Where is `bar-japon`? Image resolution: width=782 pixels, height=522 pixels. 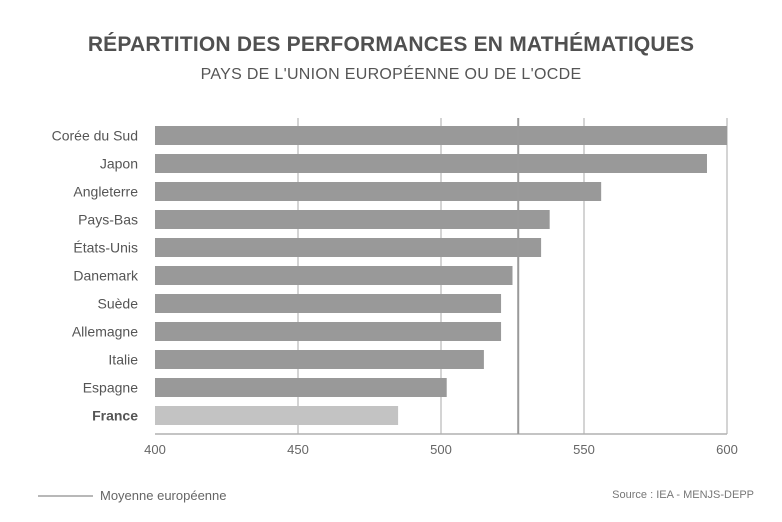
bar-japon is located at coordinates (431, 163).